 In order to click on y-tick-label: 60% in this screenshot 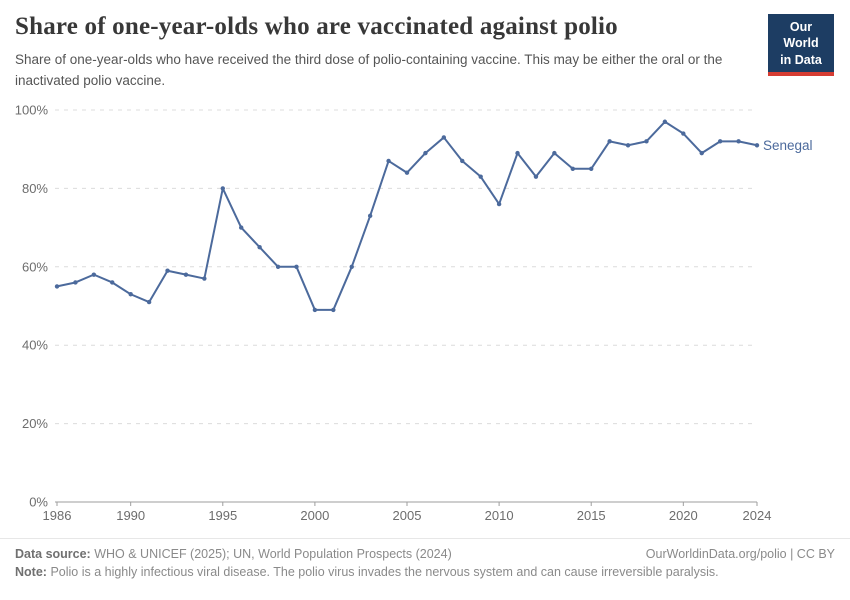, I will do `click(35, 266)`.